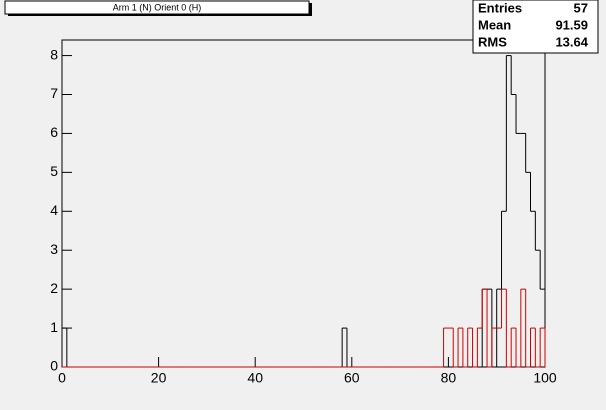  I want to click on stat-value: 57, so click(581, 7).